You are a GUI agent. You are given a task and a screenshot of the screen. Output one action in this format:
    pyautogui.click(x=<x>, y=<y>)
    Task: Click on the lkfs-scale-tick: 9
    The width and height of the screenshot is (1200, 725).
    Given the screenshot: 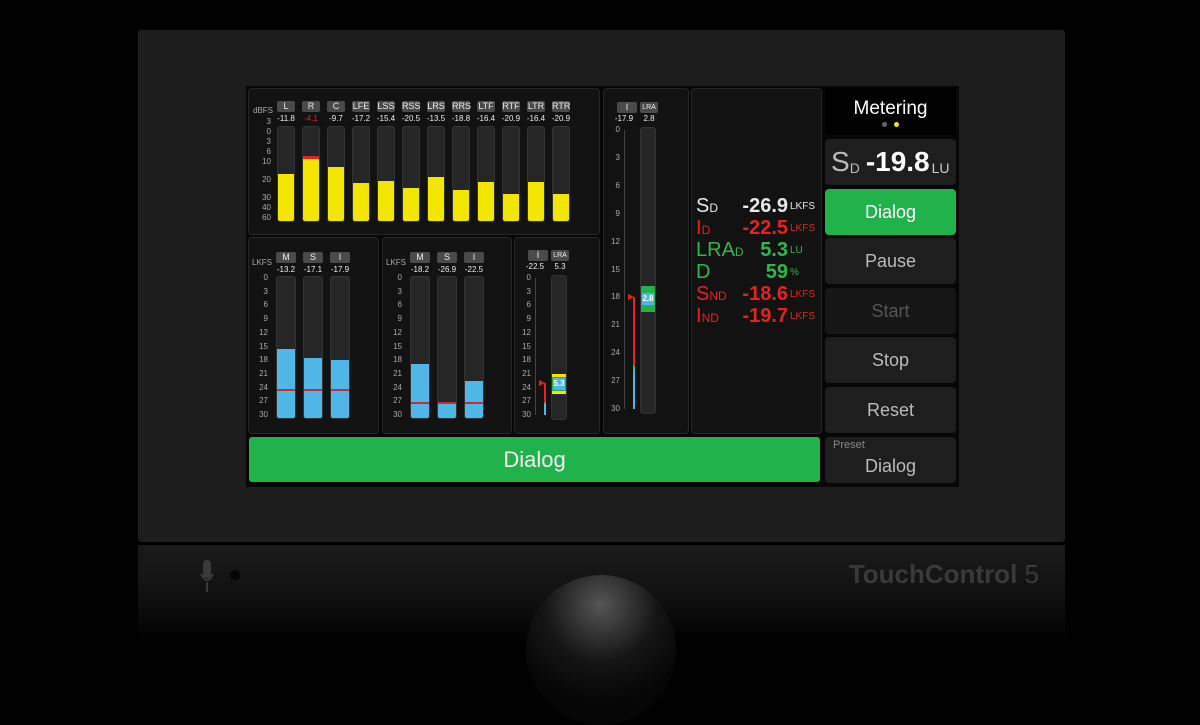 What is the action you would take?
    pyautogui.click(x=399, y=319)
    